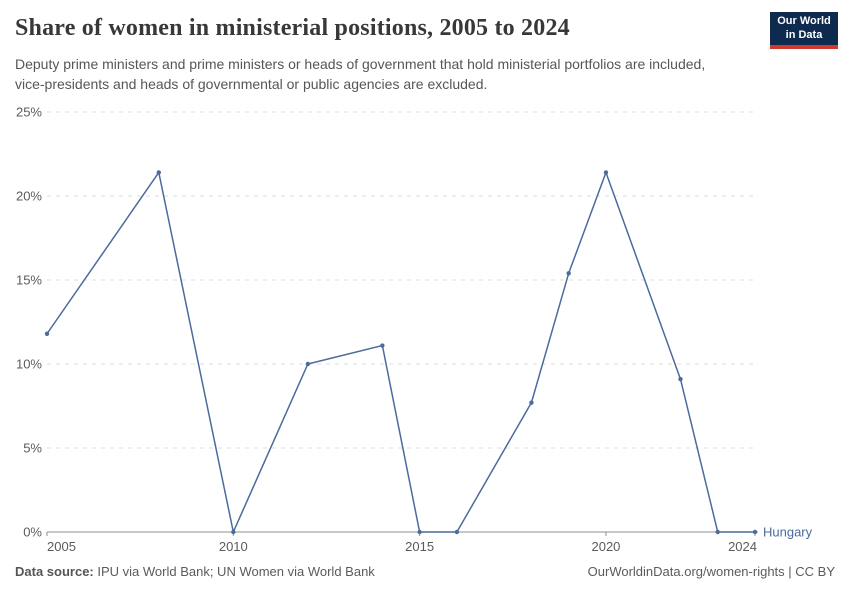  Describe the element at coordinates (686, 571) in the screenshot. I see `owid-url-link: OurWorldinData.org/women-rights` at that location.